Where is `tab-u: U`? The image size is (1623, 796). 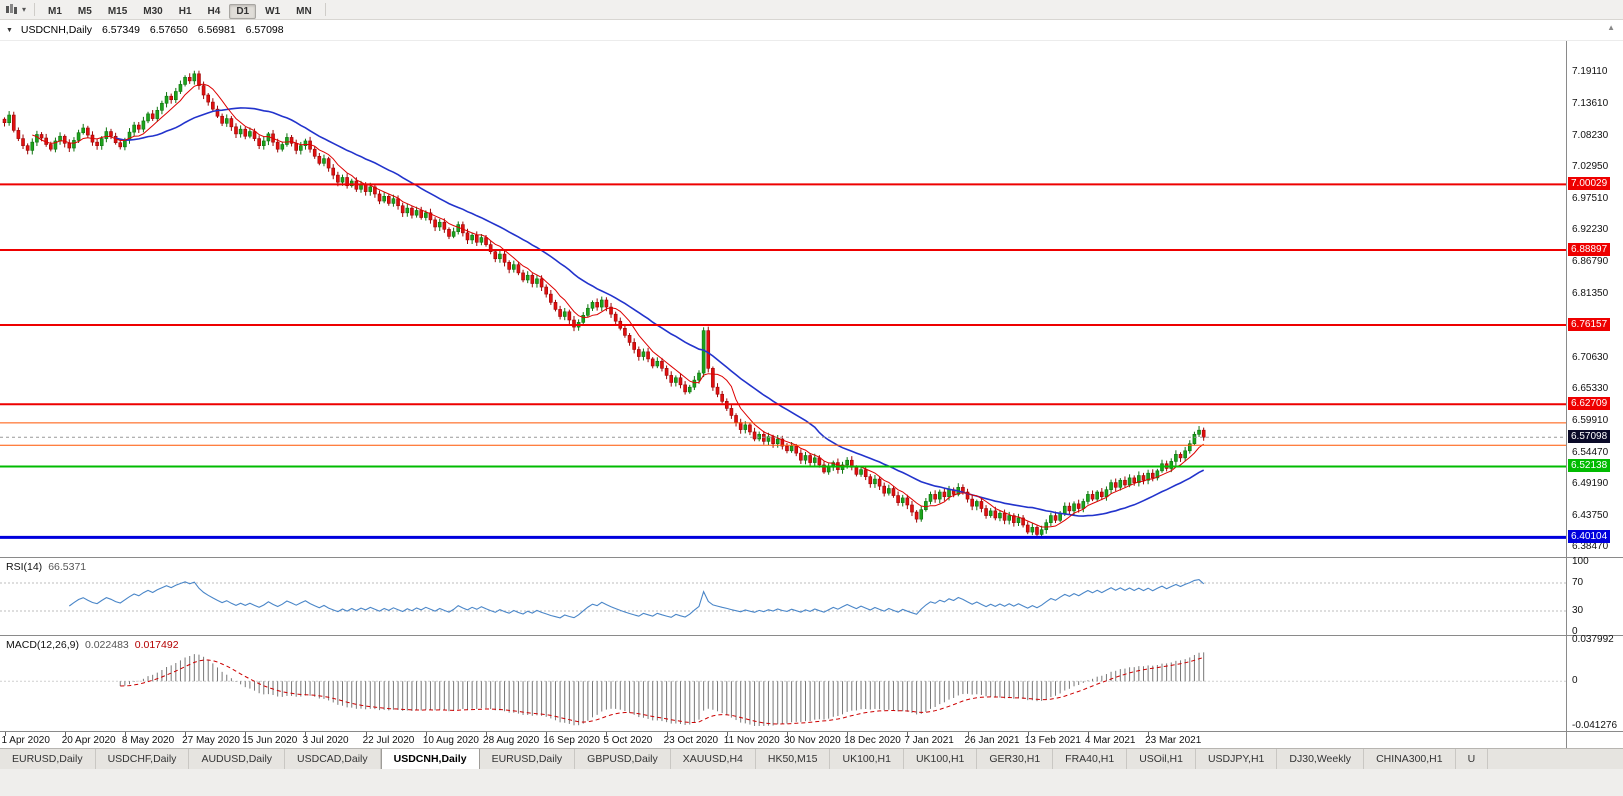 tab-u: U is located at coordinates (1472, 759).